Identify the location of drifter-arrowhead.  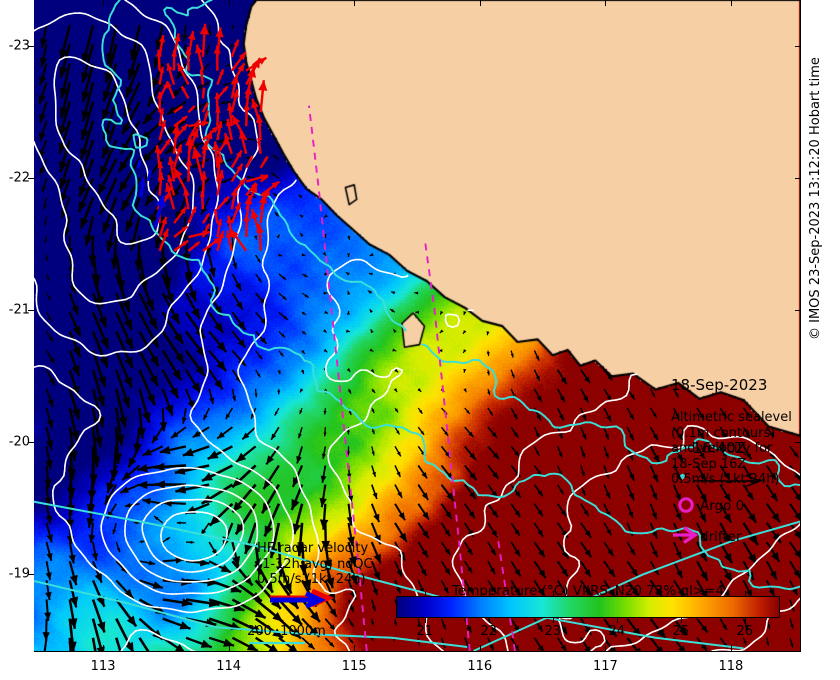
(149, 172).